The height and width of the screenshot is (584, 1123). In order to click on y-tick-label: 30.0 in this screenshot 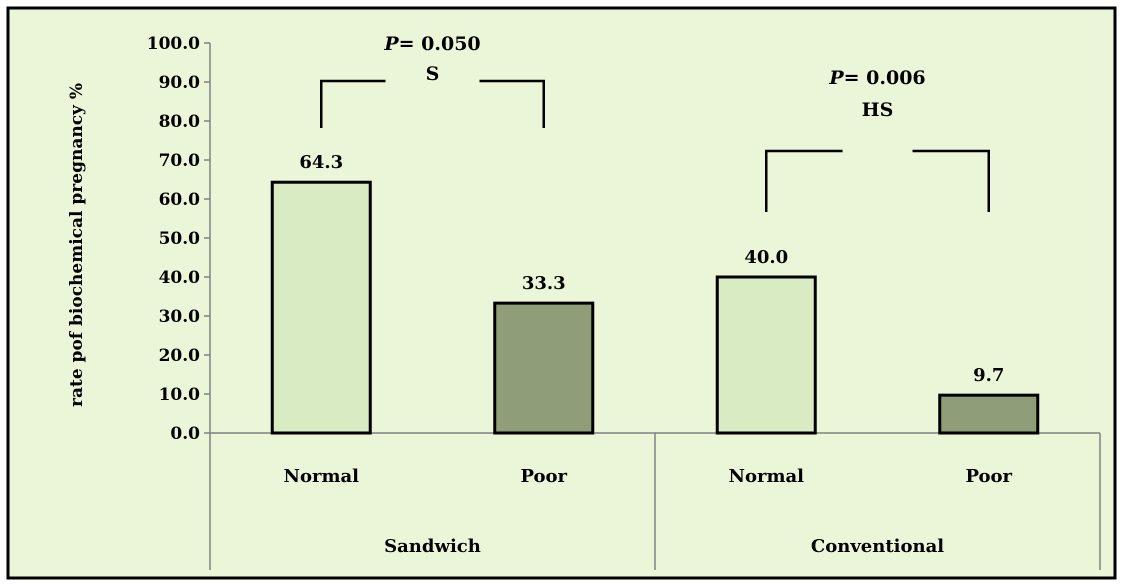, I will do `click(180, 317)`.